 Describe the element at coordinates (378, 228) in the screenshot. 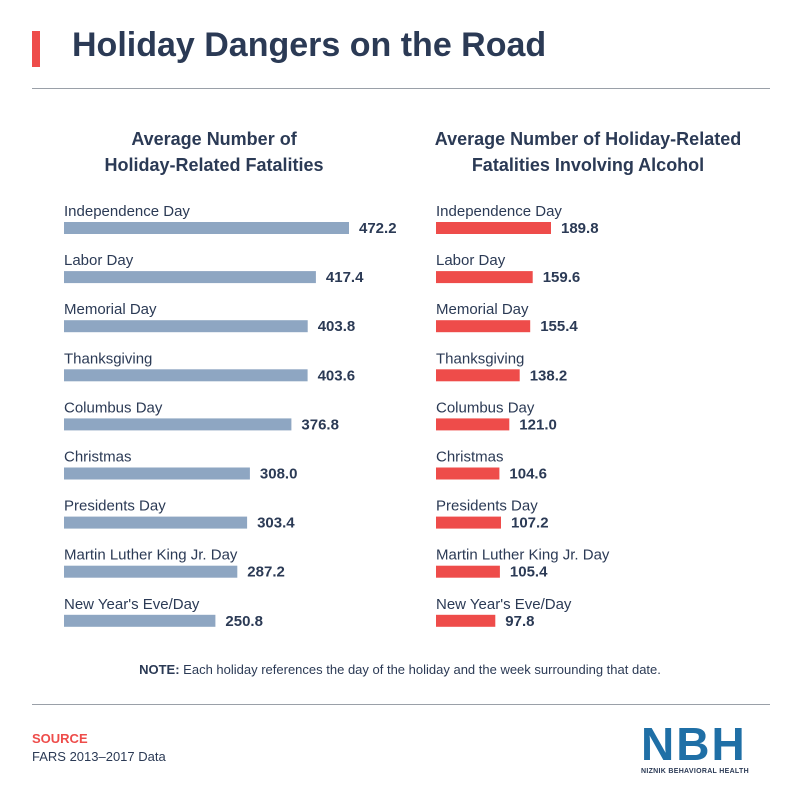

I see `left-value-label: 472.2` at that location.